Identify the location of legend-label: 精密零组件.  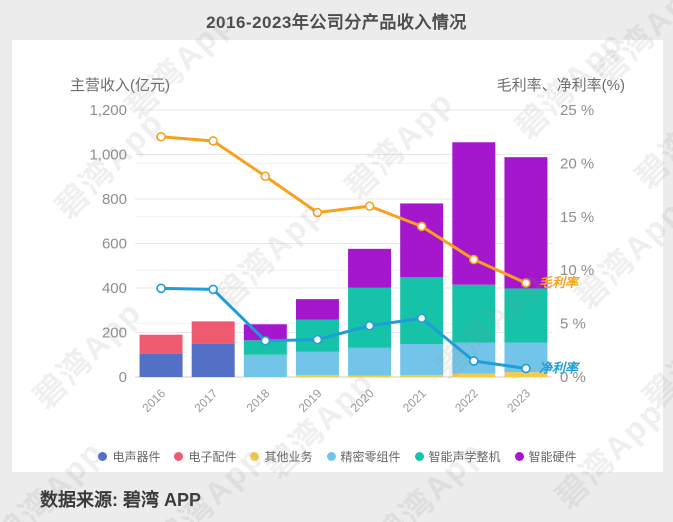
(370, 457).